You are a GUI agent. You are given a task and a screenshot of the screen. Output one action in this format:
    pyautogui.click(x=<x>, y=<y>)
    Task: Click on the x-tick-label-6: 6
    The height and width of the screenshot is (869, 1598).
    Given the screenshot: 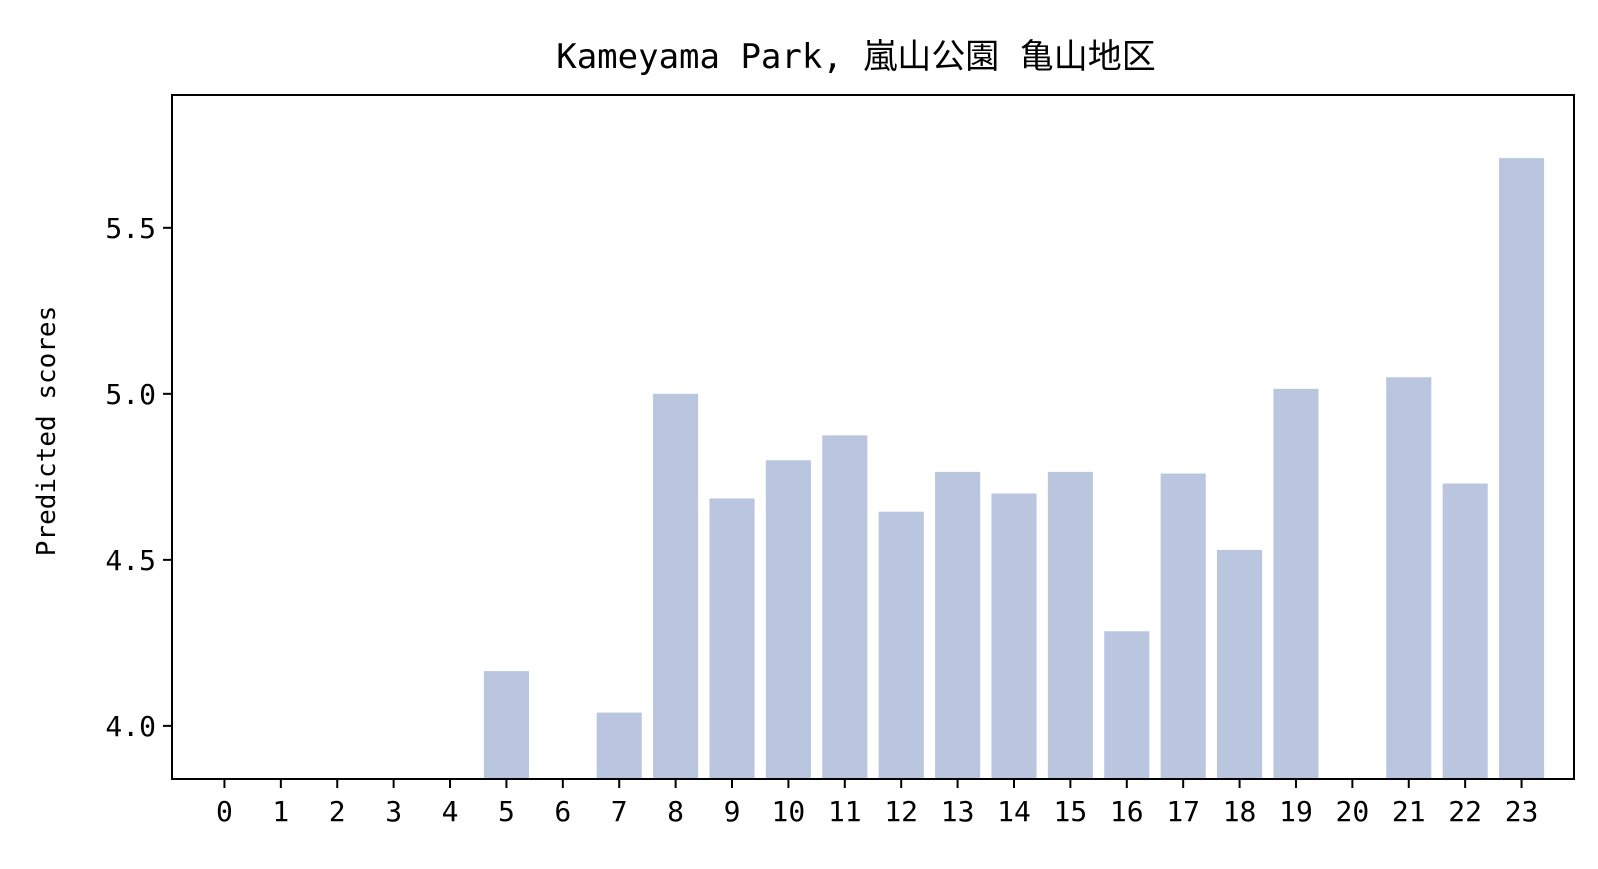 What is the action you would take?
    pyautogui.click(x=562, y=811)
    